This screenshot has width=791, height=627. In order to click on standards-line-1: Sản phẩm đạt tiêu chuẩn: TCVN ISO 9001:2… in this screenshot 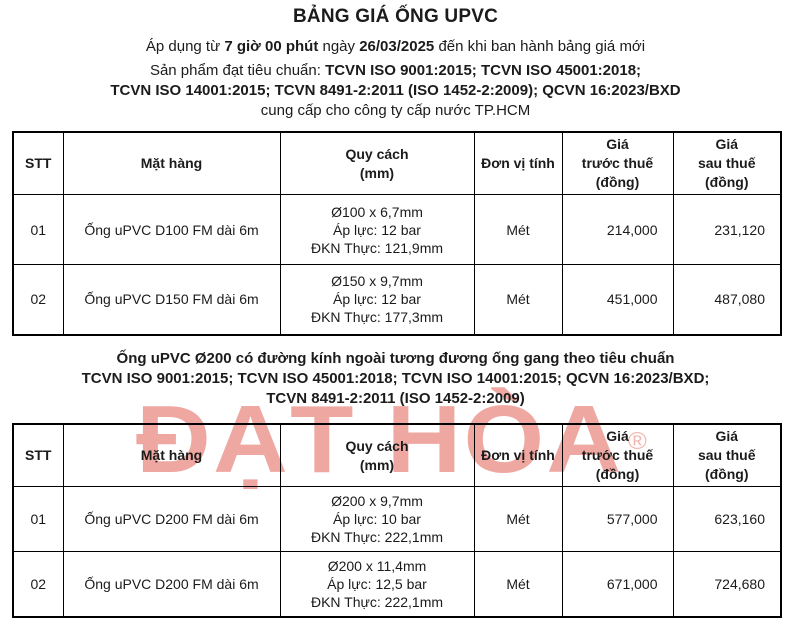, I will do `click(395, 71)`.